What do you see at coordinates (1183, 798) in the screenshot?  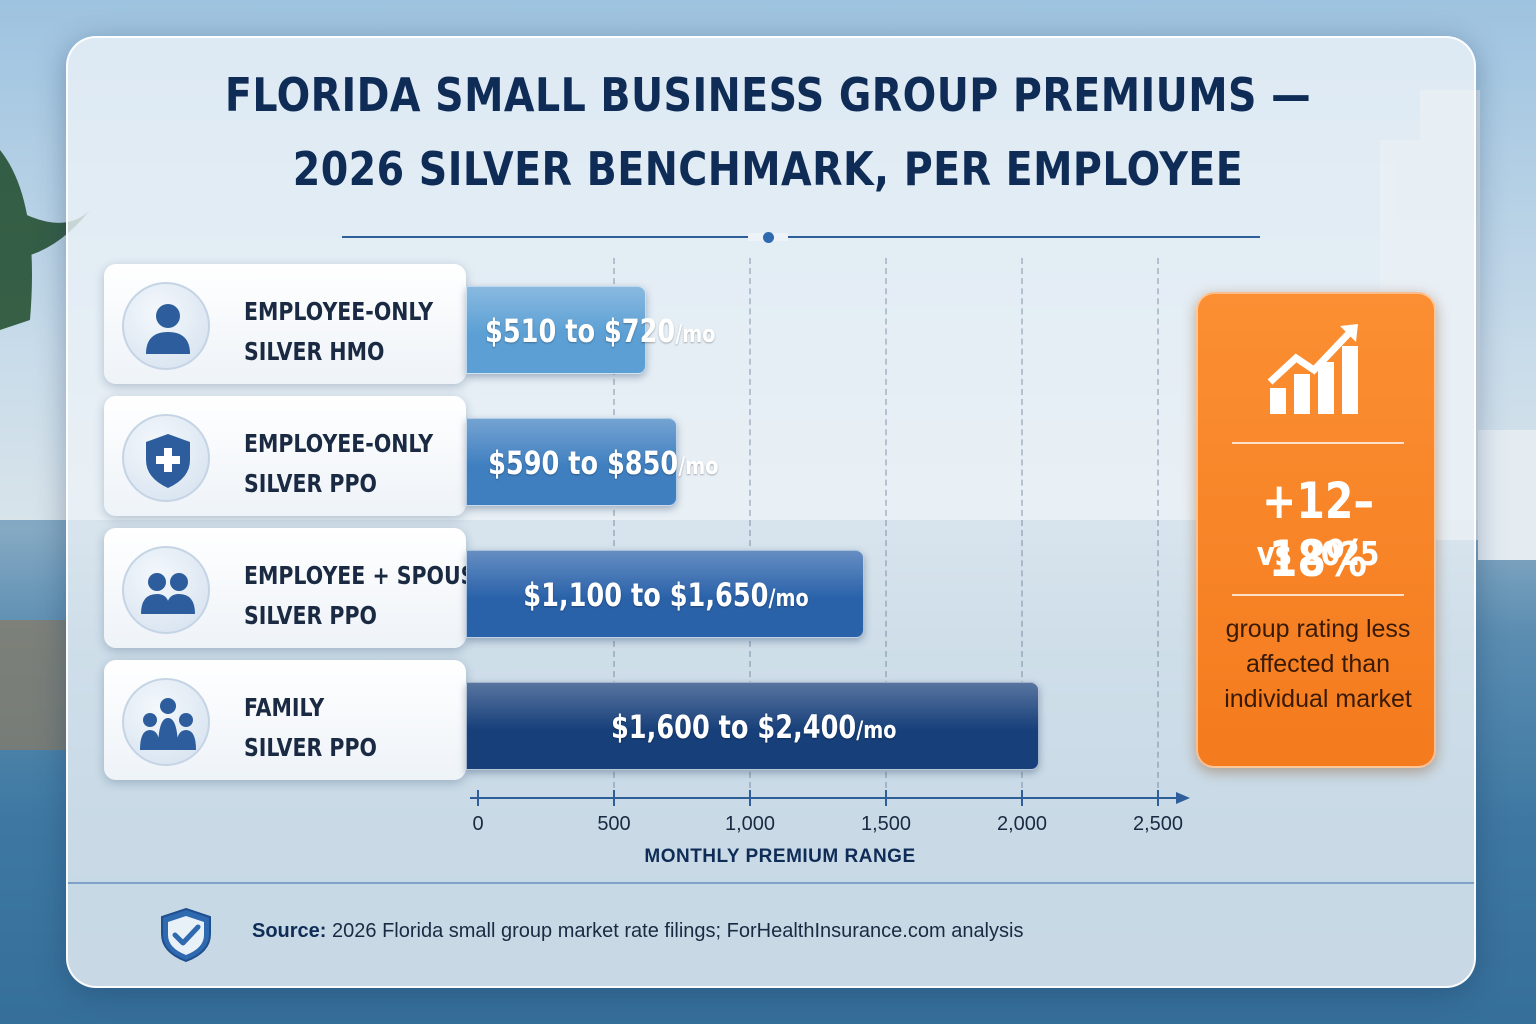 I see `x-axis-arrow-icon` at bounding box center [1183, 798].